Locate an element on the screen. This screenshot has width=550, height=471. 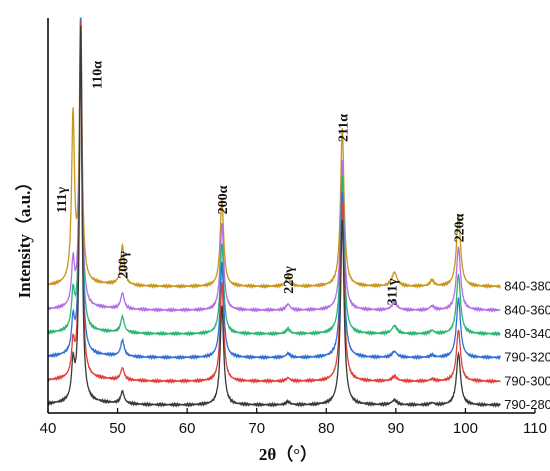
peak-label-200α: 200α is located at coordinates (223, 199).